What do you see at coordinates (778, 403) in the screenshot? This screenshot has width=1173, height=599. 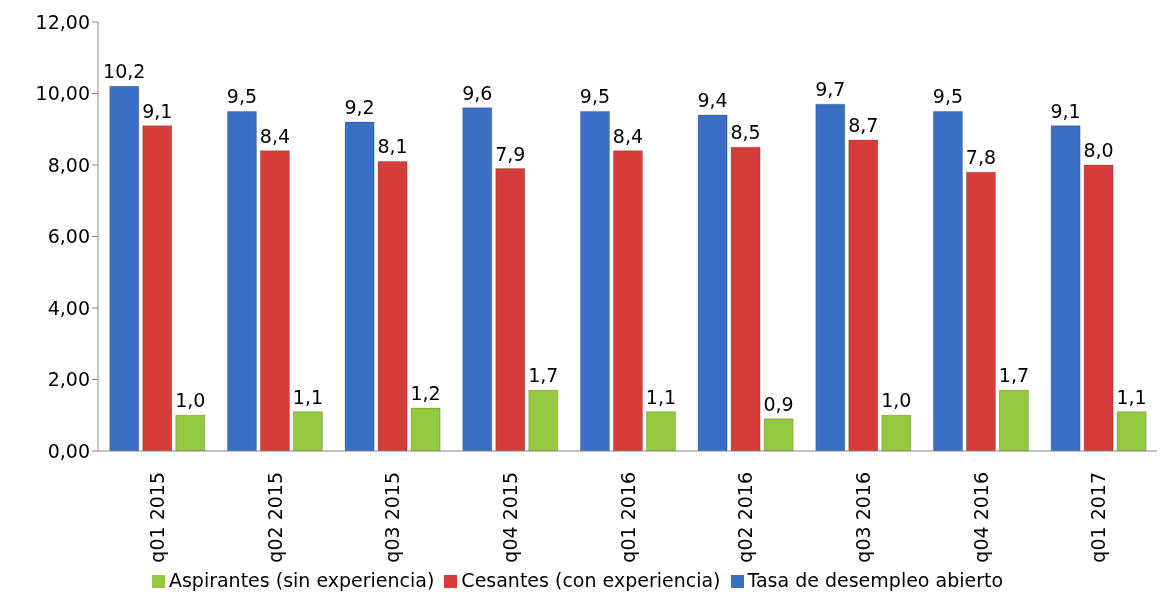 I see `data-label: 0,9` at bounding box center [778, 403].